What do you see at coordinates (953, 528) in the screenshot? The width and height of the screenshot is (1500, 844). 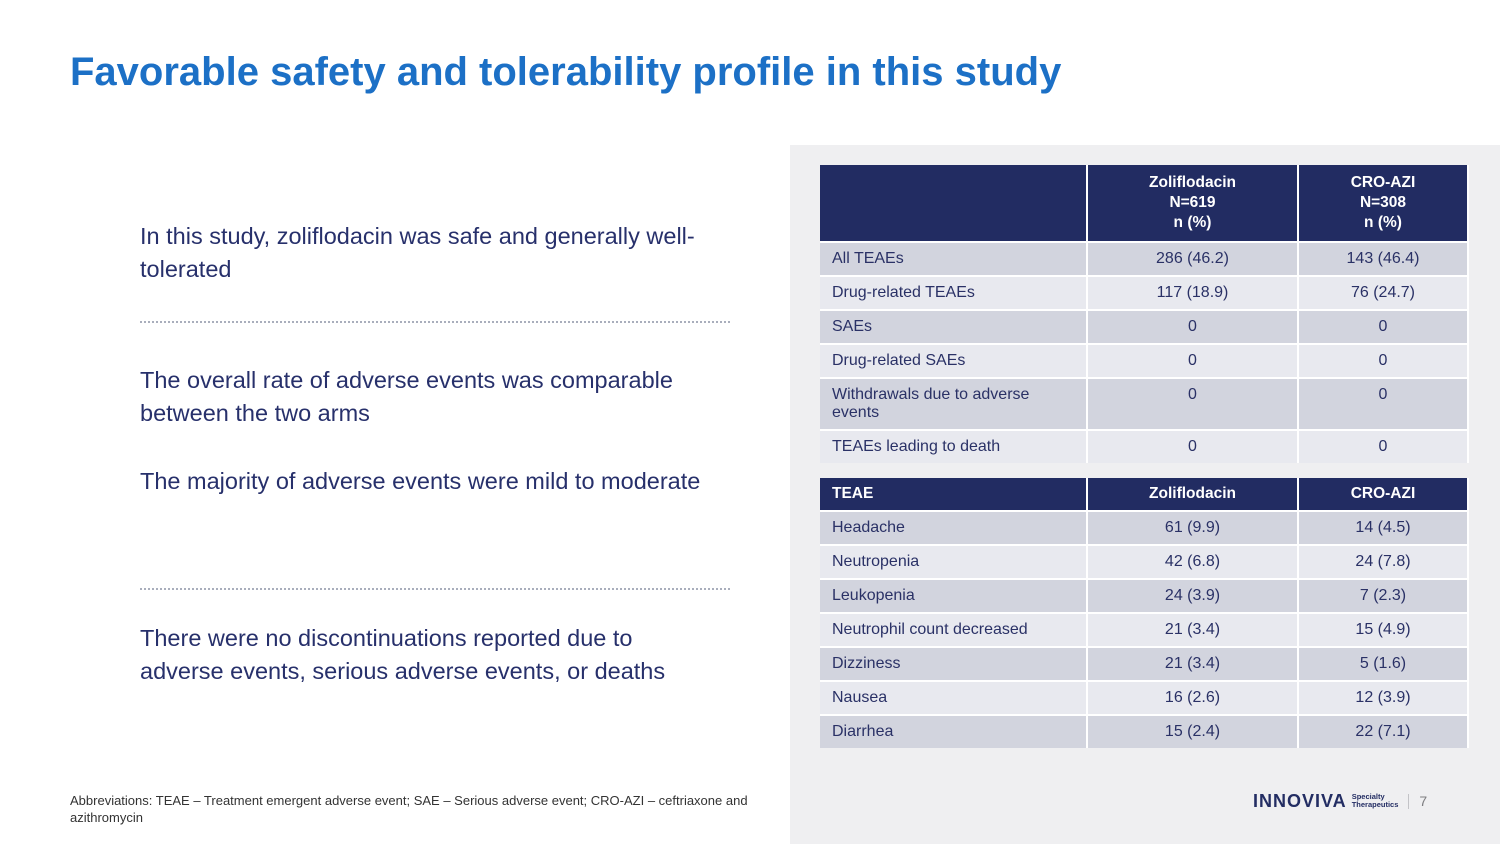 I see `row-label: Headache` at bounding box center [953, 528].